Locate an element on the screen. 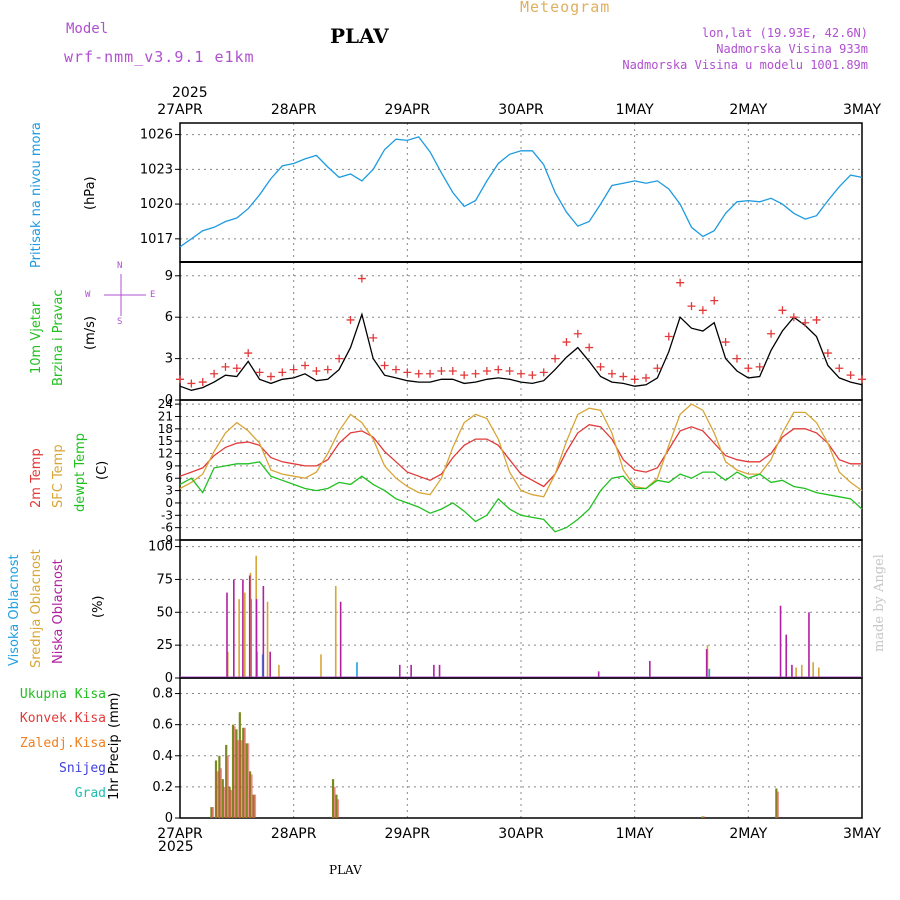 The image size is (900, 900). compass-s: S is located at coordinates (120, 322).